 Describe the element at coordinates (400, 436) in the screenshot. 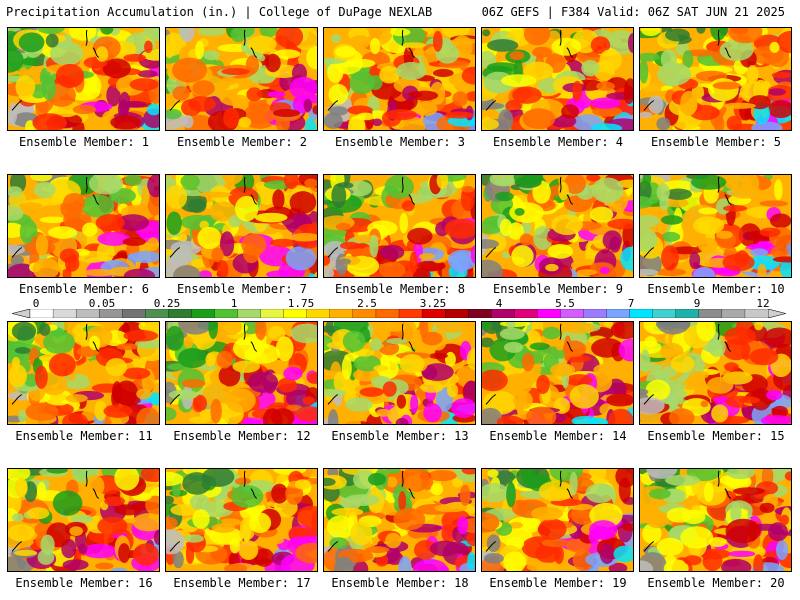

I see `ensemble-member-label: Ensemble Member: 13` at that location.